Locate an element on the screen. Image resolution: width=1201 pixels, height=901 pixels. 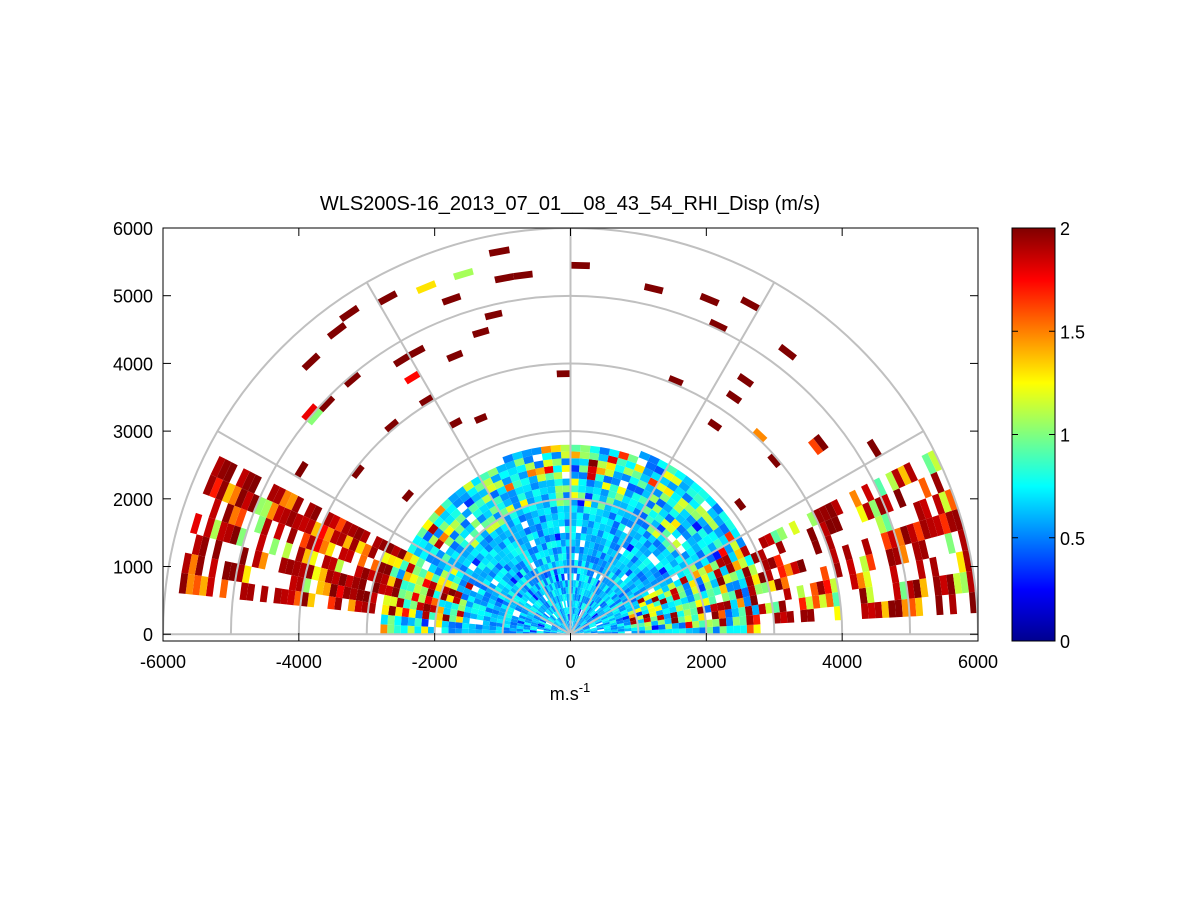
colorbar-tick-label: 2 is located at coordinates (1065, 229).